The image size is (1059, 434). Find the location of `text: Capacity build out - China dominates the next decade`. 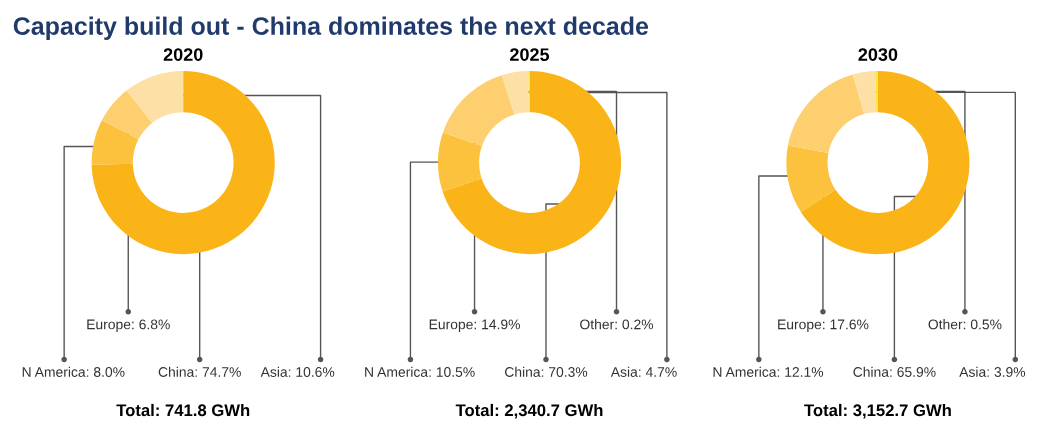

text: Capacity build out - China dominates the next decade is located at coordinates (331, 28).